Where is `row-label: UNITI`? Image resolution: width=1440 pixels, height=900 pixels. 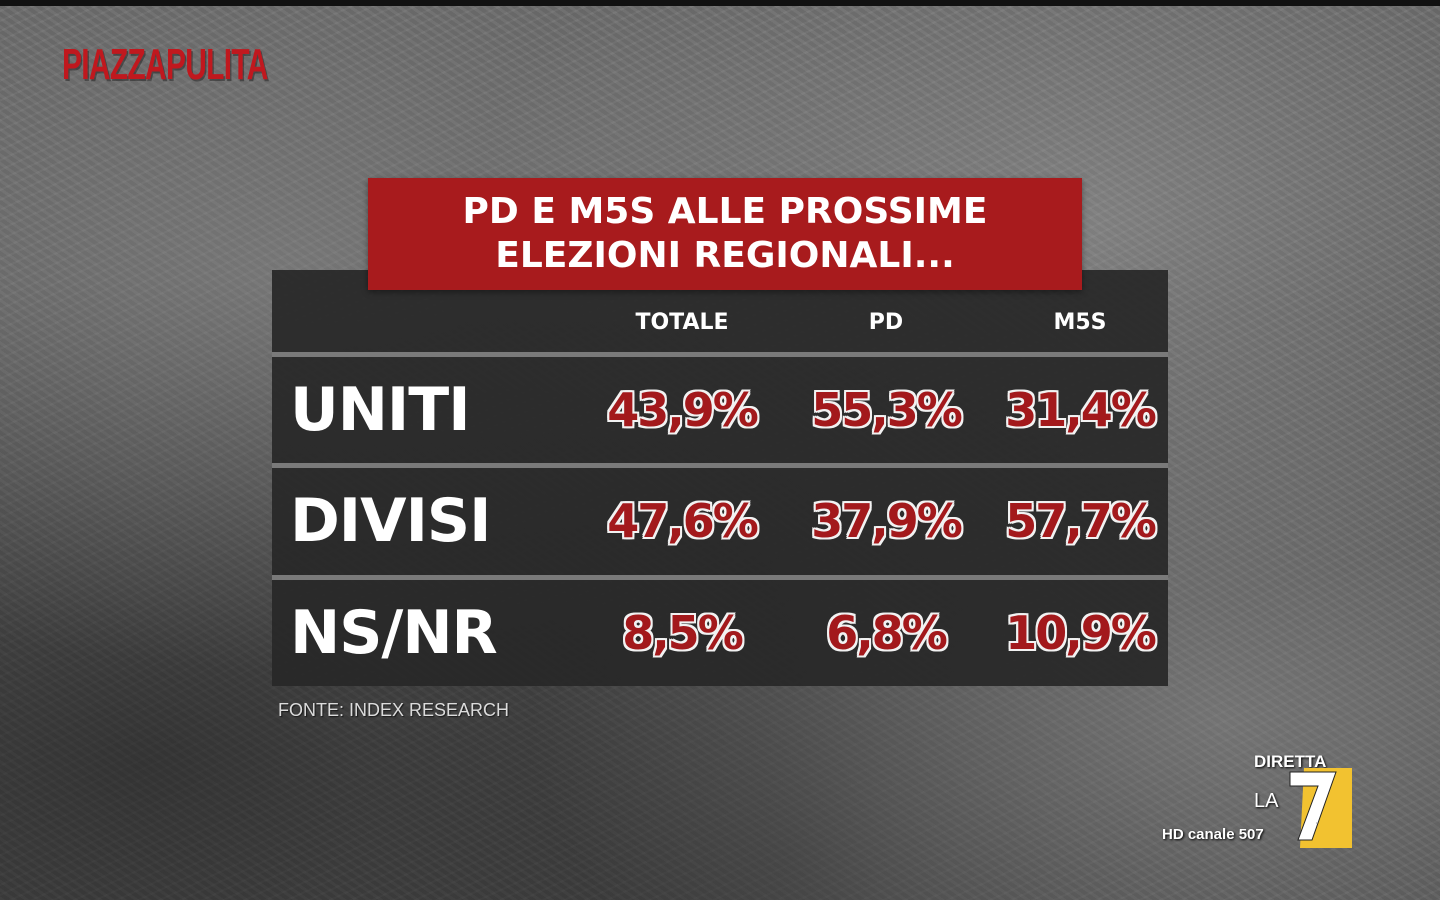
row-label: UNITI is located at coordinates (380, 410).